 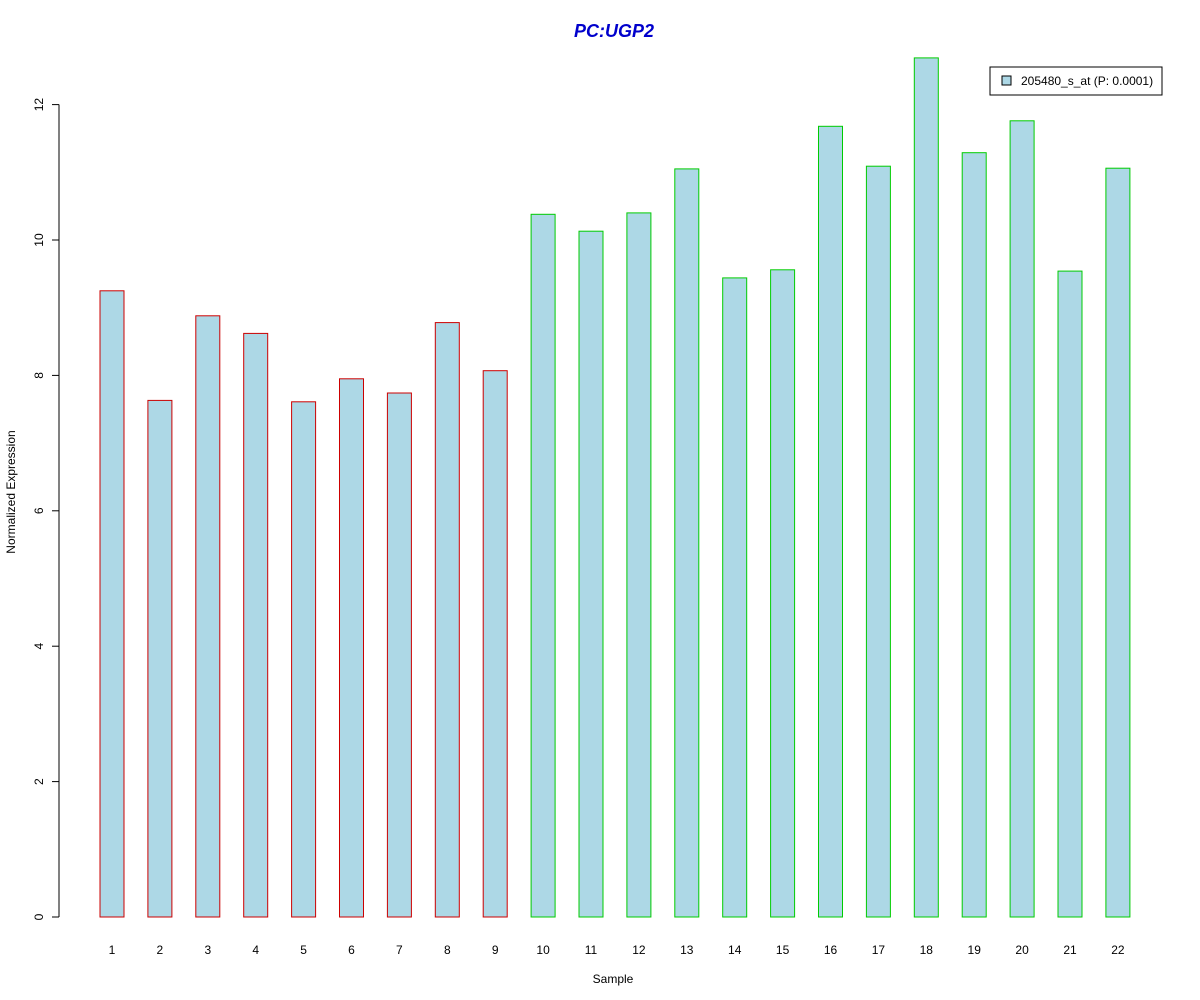 I want to click on x-axis-tick-labels: 1 2 3 4 5 6 7 8 9 10 11 12 13 14 15 16 17 18 19 20 21 22, so click(x=617, y=950).